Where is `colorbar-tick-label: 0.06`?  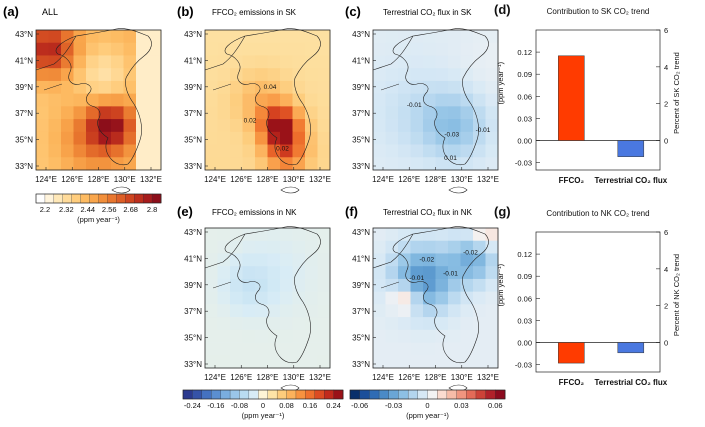 colorbar-tick-label: 0.06 is located at coordinates (495, 405).